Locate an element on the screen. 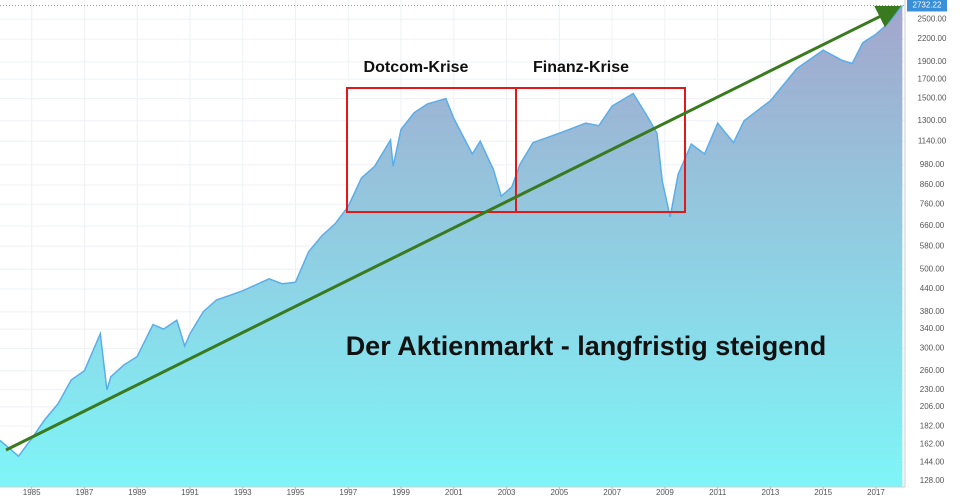  x-tick-label: 2005 is located at coordinates (559, 492).